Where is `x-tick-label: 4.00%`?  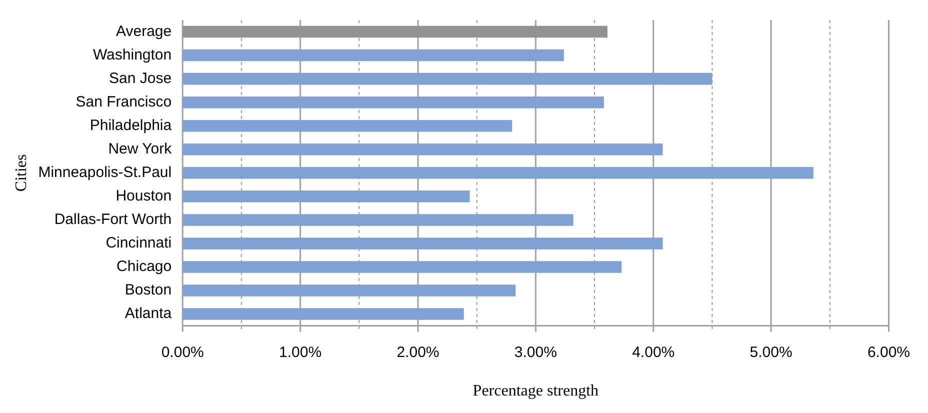
x-tick-label: 4.00% is located at coordinates (653, 352).